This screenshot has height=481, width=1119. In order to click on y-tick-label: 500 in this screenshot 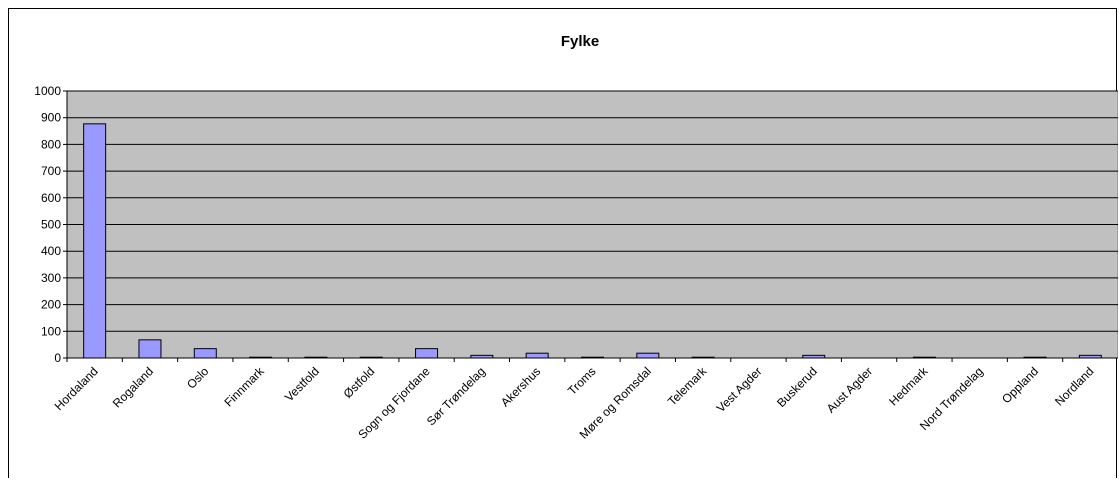, I will do `click(51, 225)`.